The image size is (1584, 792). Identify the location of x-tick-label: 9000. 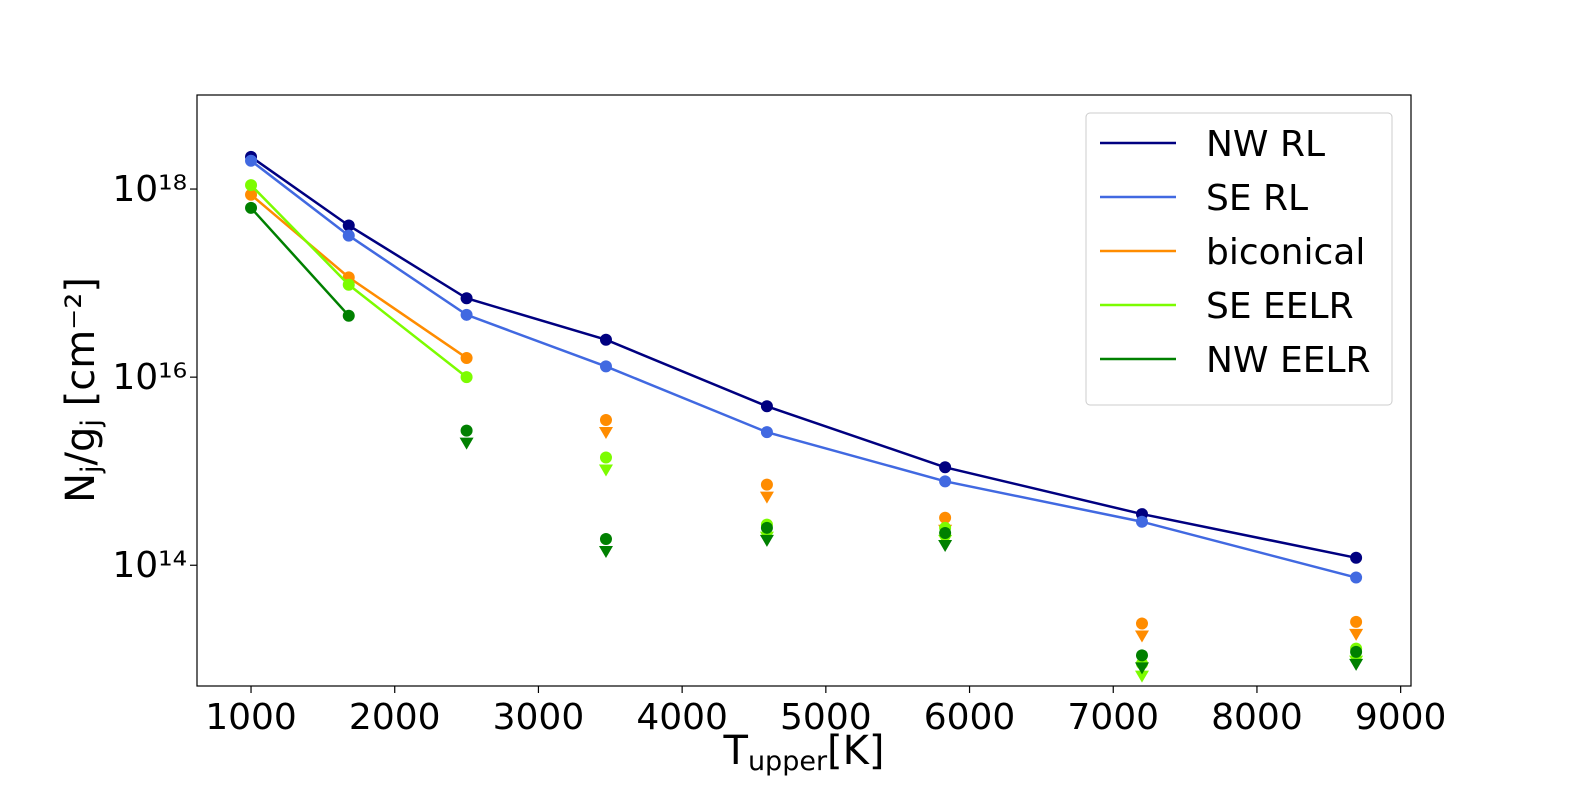
(1401, 717).